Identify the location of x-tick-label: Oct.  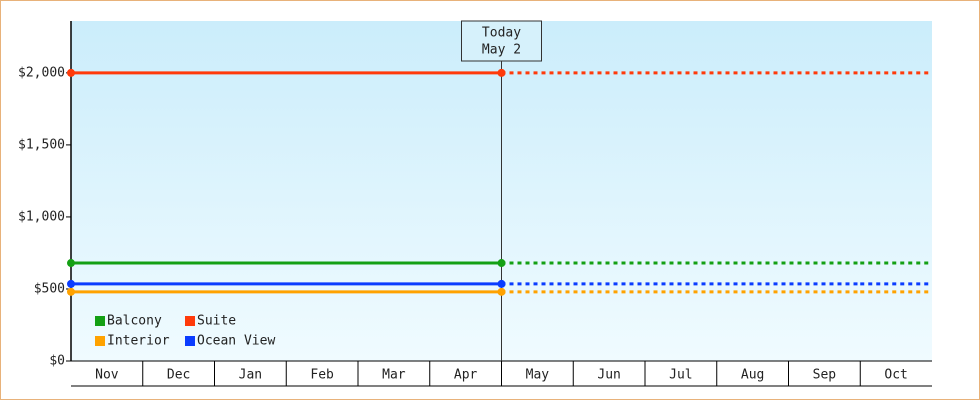
(895, 375).